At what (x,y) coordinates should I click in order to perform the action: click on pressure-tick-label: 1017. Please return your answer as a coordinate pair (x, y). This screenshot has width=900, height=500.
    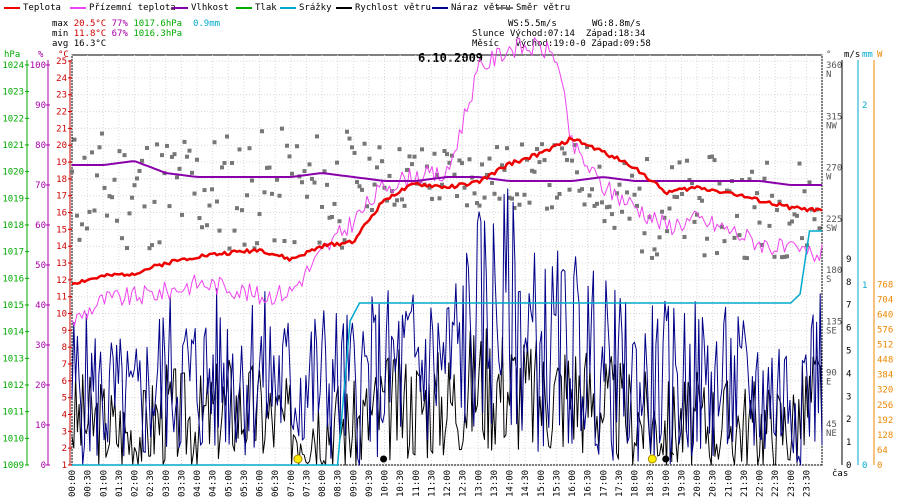
    Looking at the image, I should click on (13, 253).